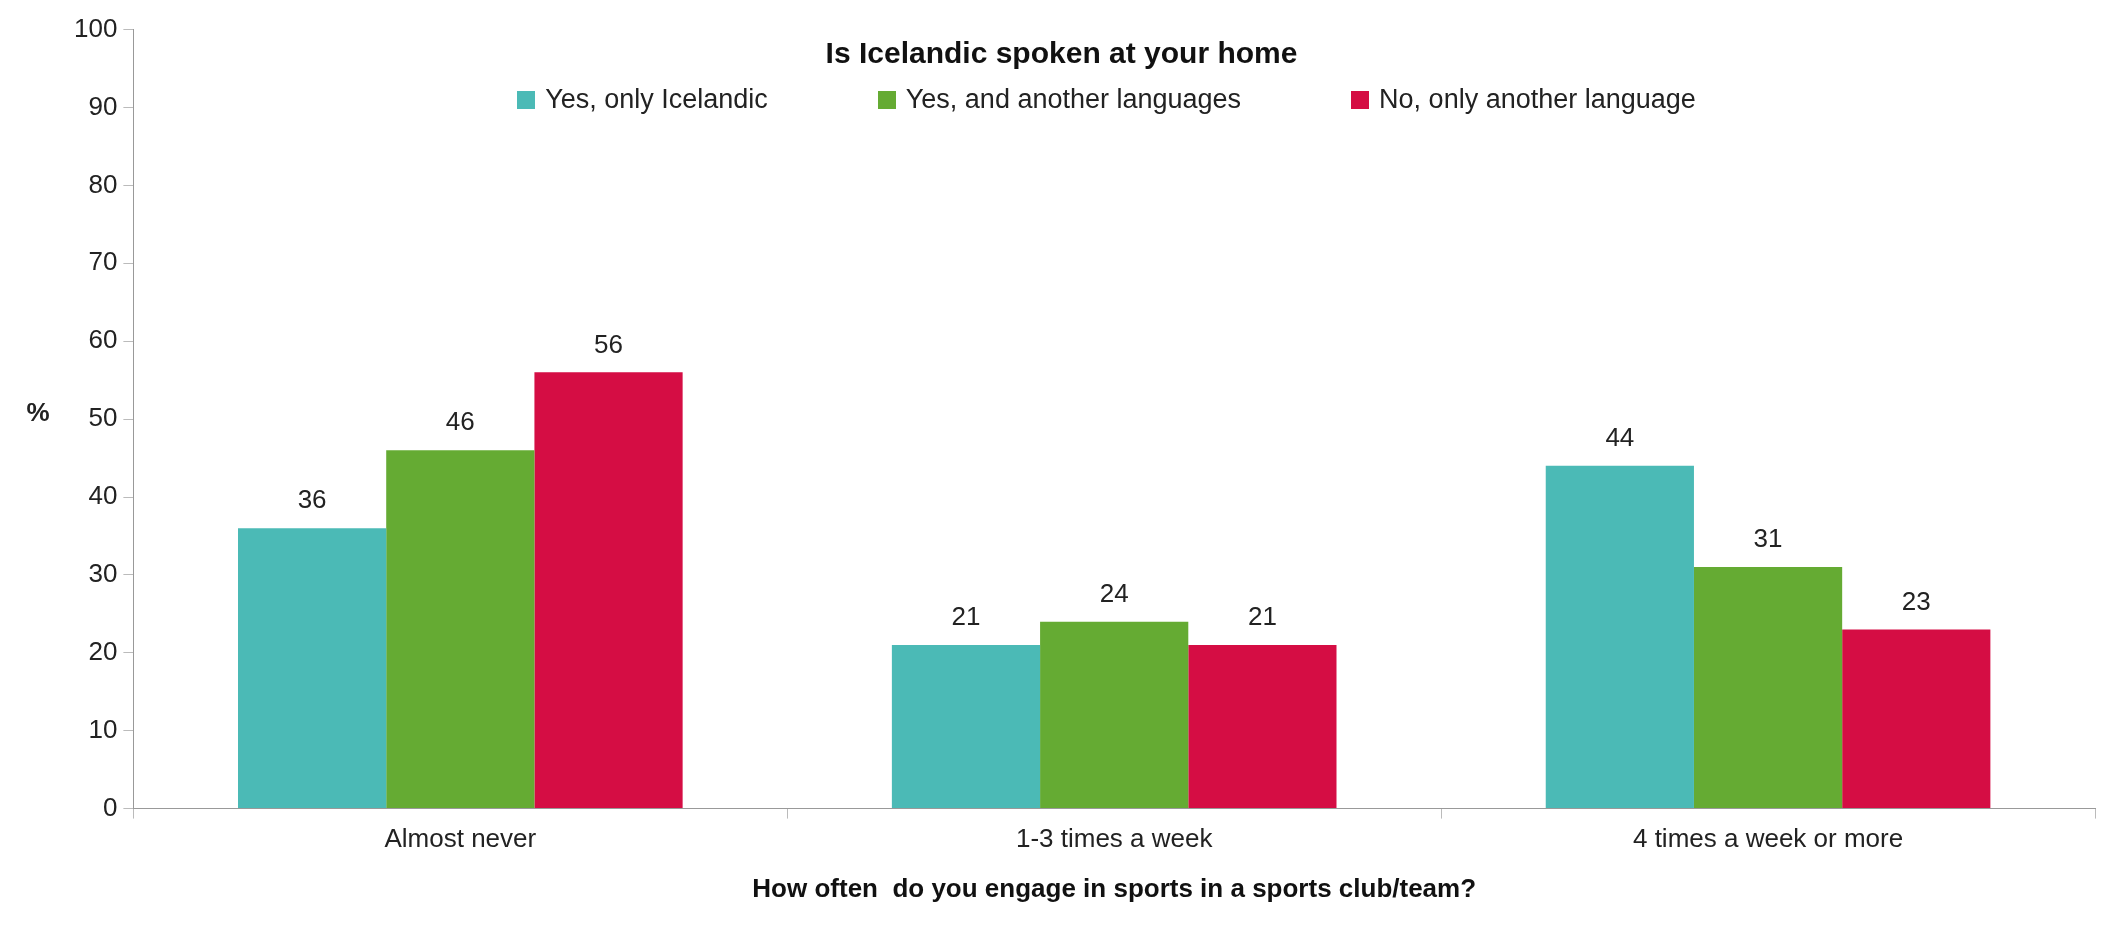  I want to click on data-label: 24, so click(1114, 592).